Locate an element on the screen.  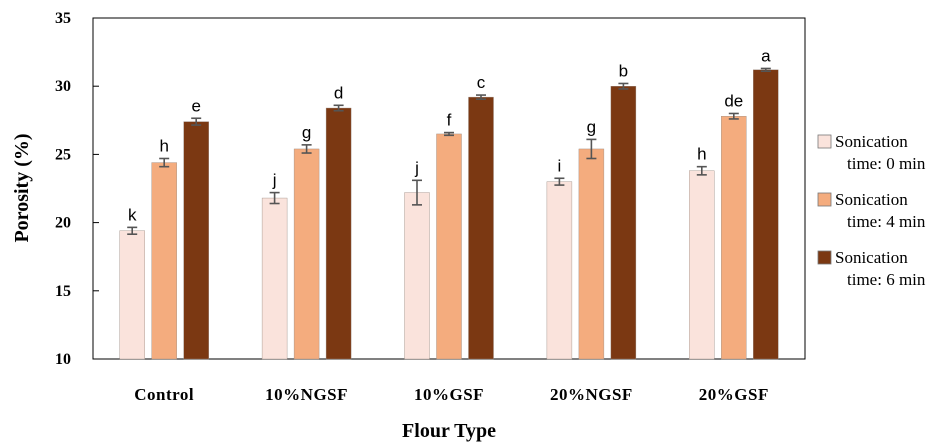
x-tick-label: 10%GSF is located at coordinates (449, 394).